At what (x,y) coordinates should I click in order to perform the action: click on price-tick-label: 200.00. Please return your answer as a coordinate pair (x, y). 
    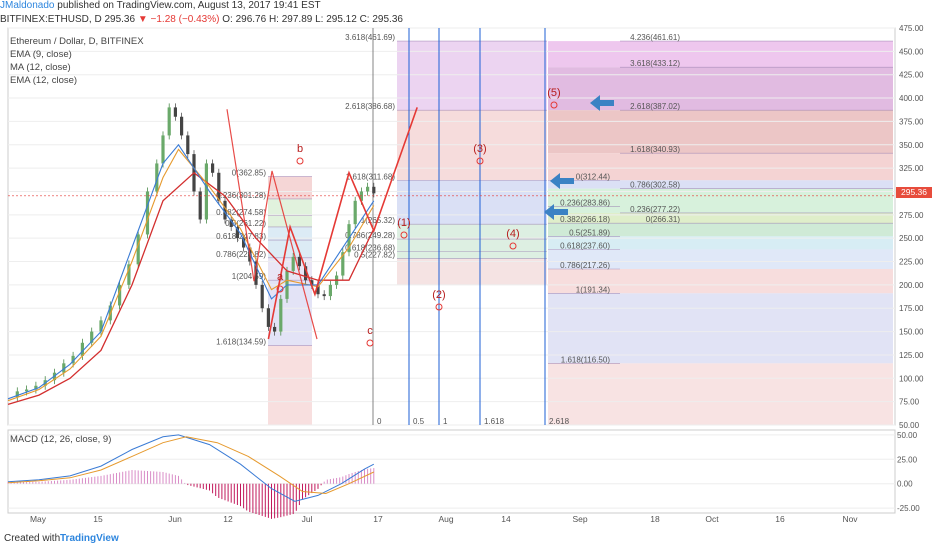
    Looking at the image, I should click on (911, 285).